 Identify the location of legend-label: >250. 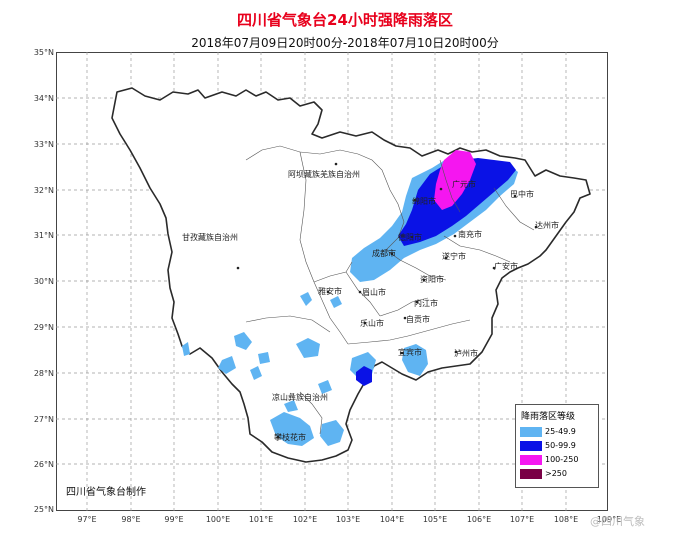
(556, 473).